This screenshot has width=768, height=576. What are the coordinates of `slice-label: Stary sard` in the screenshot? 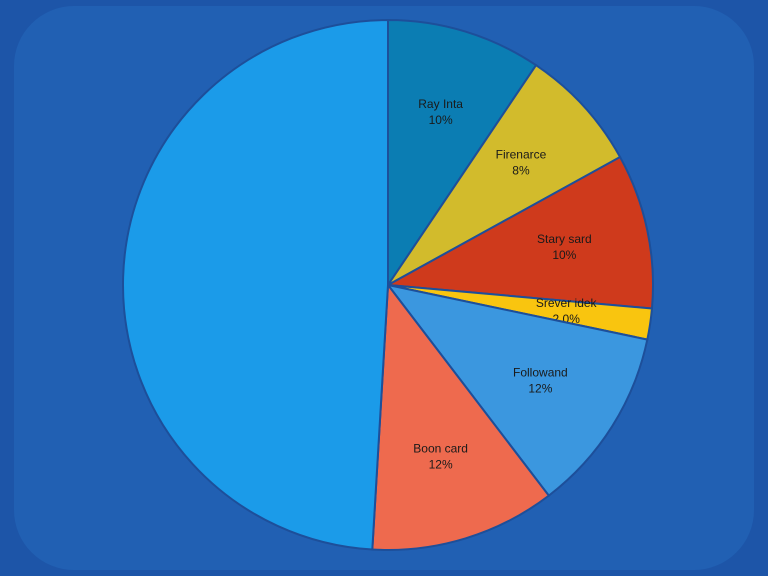 It's located at (564, 239).